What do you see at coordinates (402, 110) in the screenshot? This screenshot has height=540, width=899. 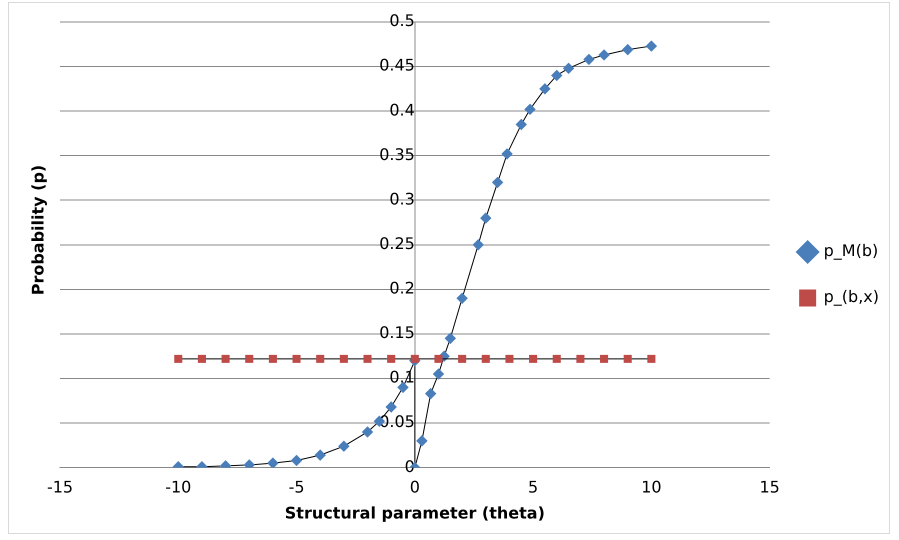 I see `y-tick-label: 0.4` at bounding box center [402, 110].